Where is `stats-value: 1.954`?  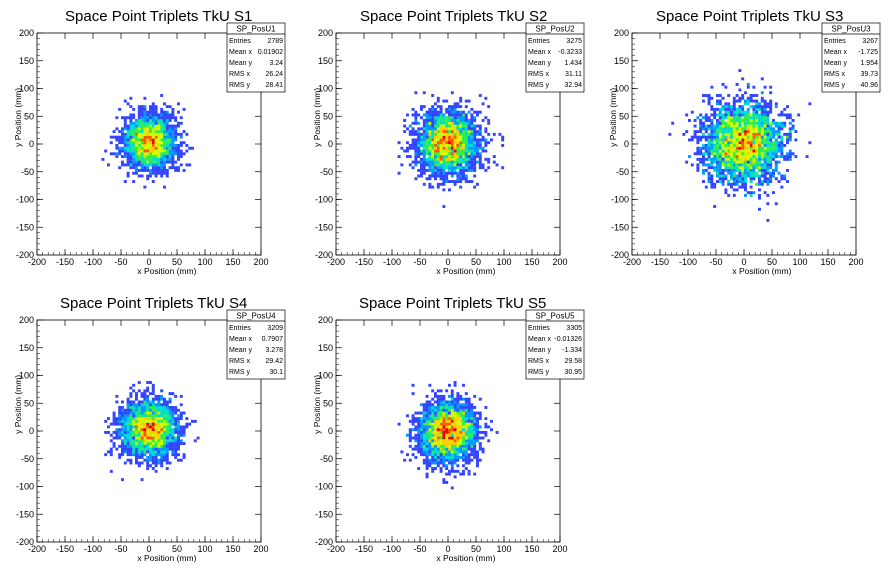
stats-value: 1.954 is located at coordinates (869, 63).